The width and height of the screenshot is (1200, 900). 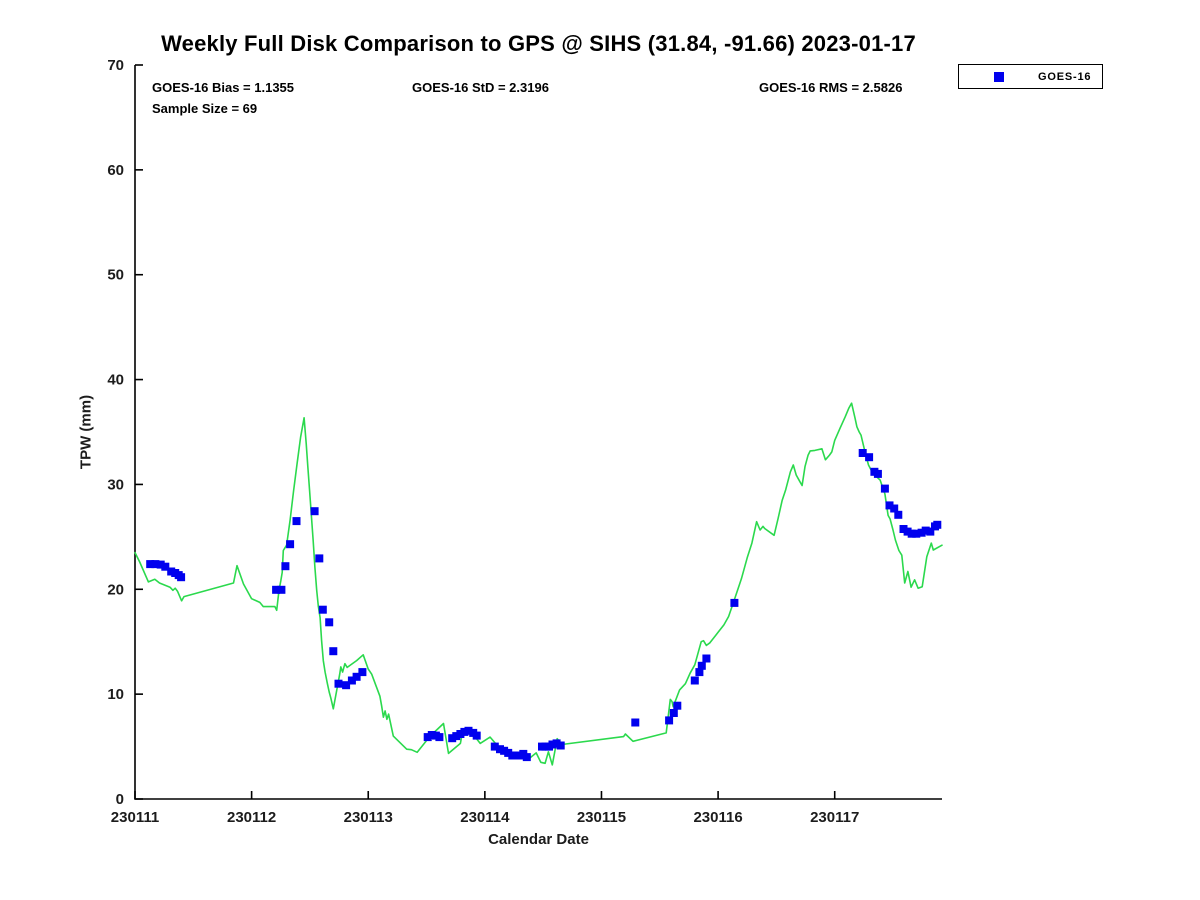 What do you see at coordinates (115, 694) in the screenshot?
I see `y-tick-label: 10` at bounding box center [115, 694].